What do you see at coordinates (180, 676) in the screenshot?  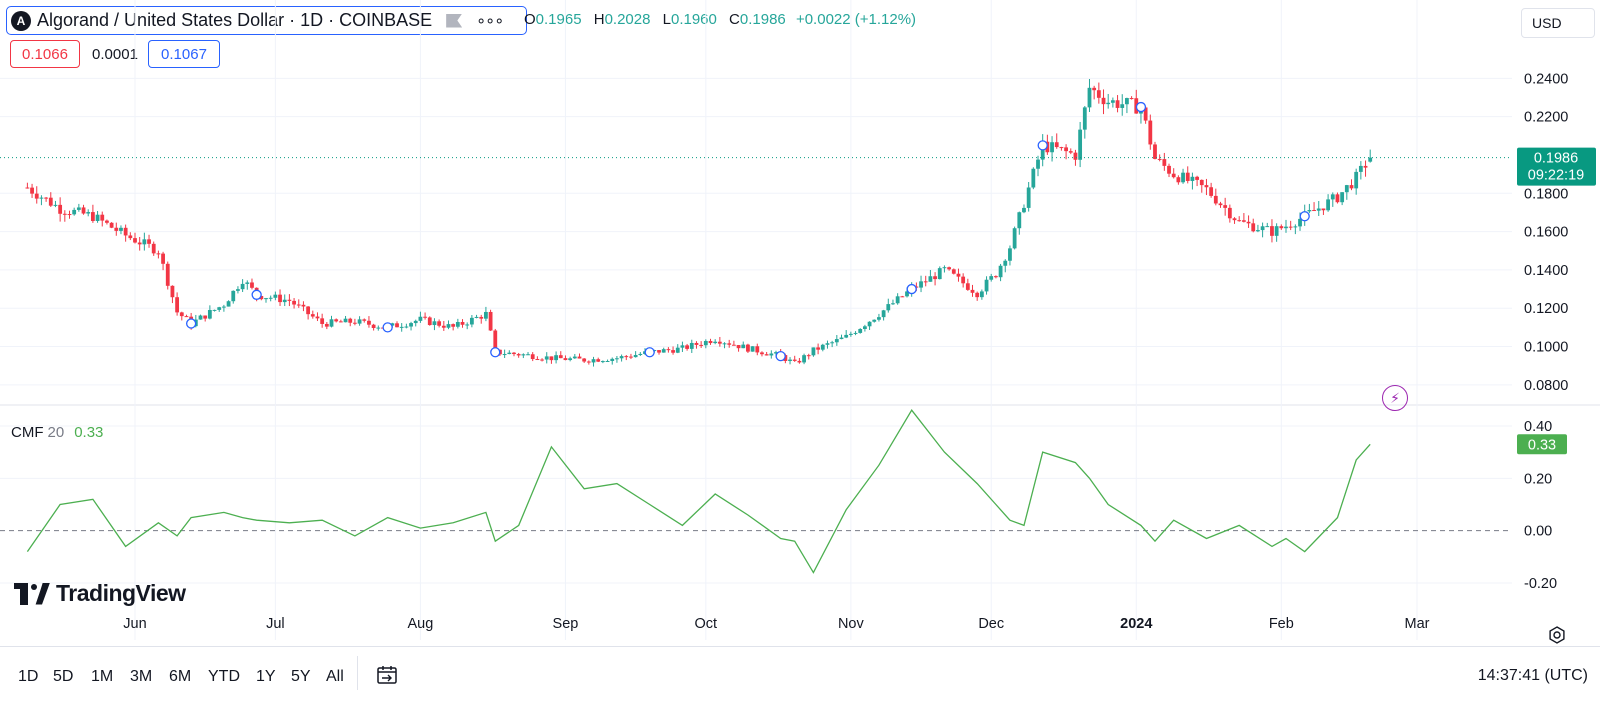 I see `timeframe-6m: 6M` at bounding box center [180, 676].